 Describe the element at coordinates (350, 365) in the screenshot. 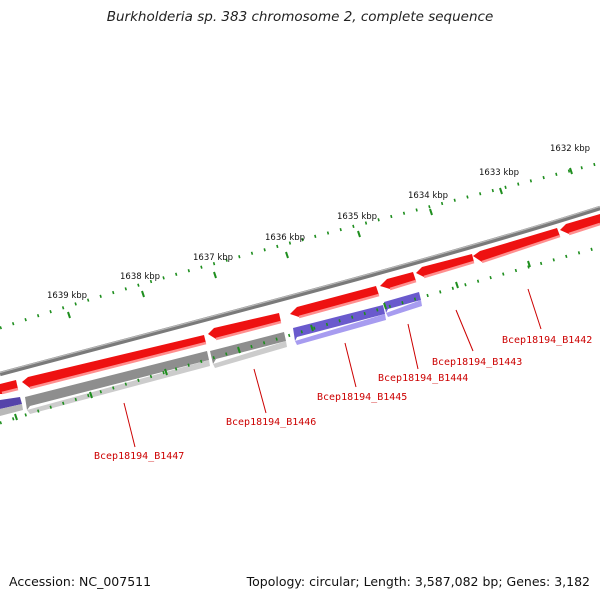

I see `leader-b1445` at that location.